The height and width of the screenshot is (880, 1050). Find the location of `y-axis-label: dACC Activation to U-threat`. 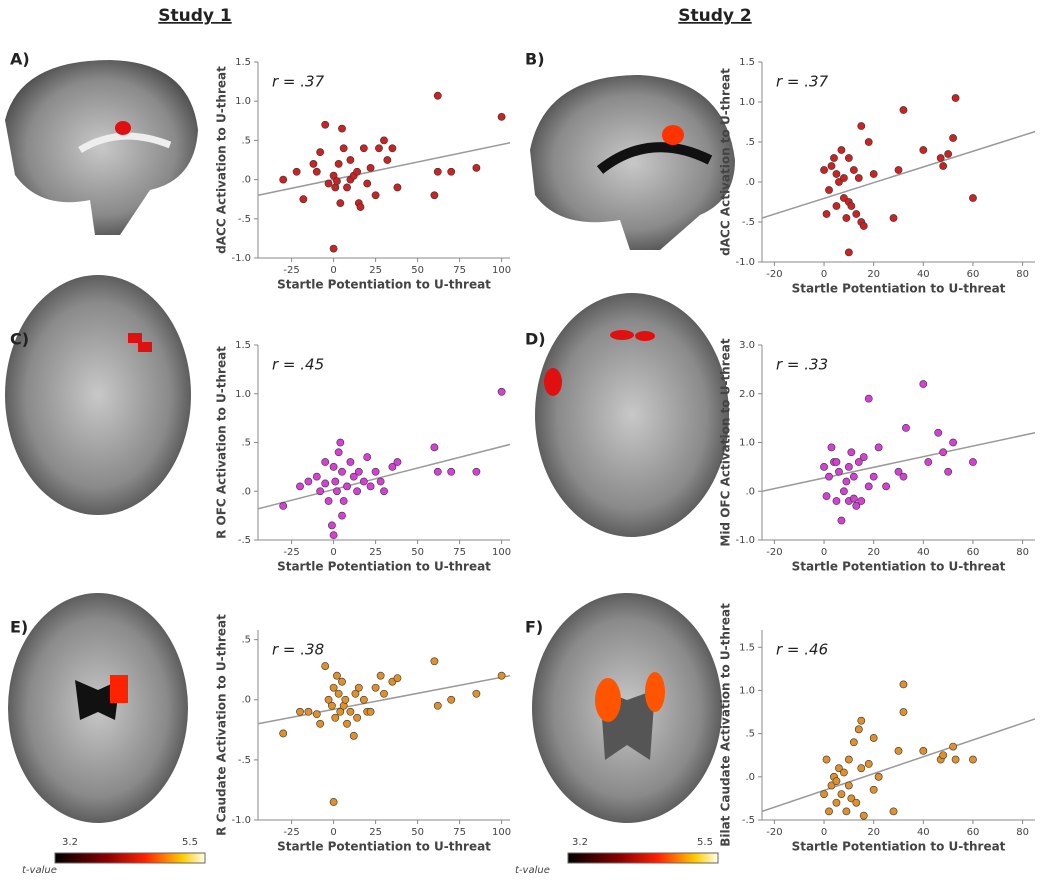

y-axis-label: dACC Activation to U-threat is located at coordinates (222, 160).